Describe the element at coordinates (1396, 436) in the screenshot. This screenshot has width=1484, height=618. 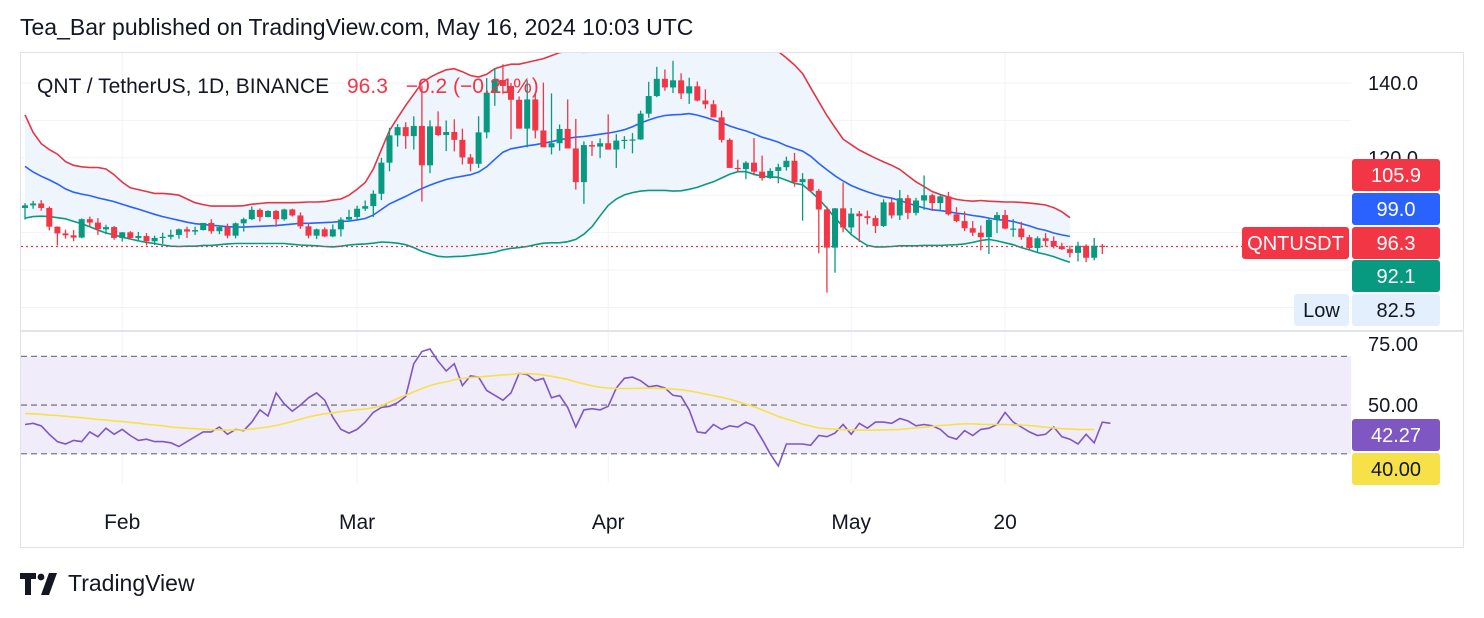
I see `rsi-price-tag-value: 42.27` at that location.